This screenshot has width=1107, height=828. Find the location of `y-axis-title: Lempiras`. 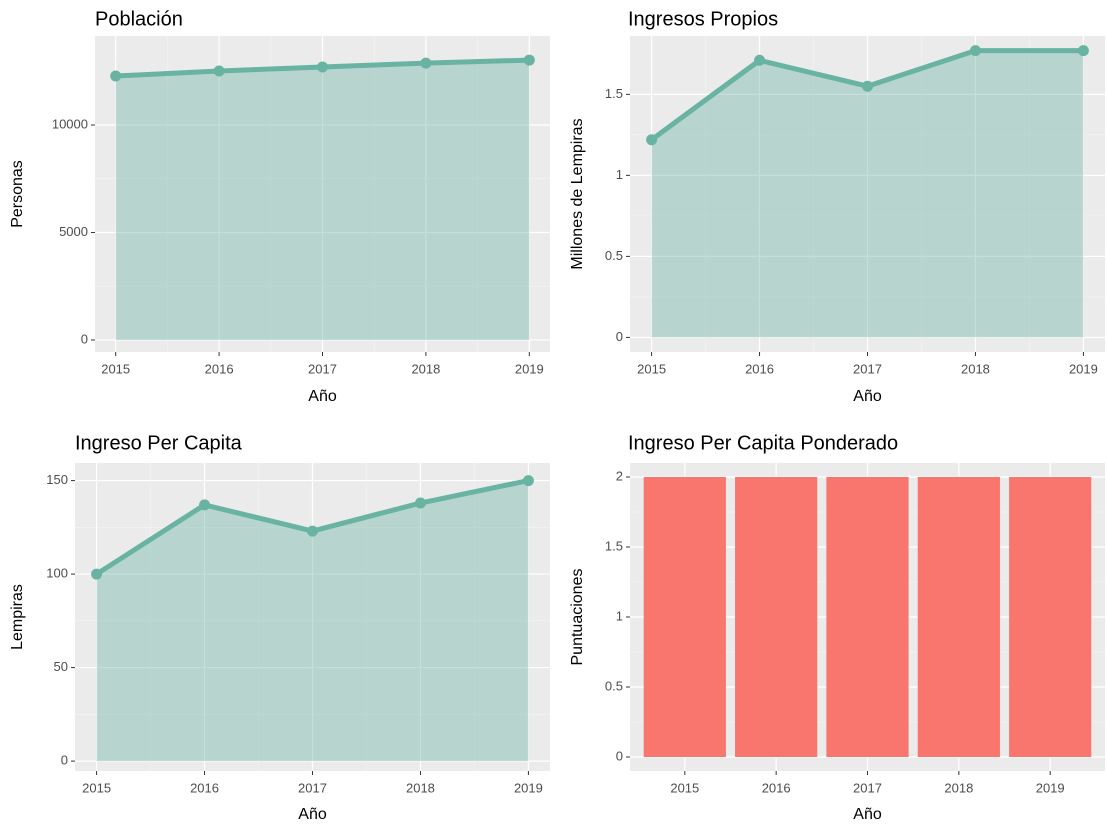

y-axis-title: Lempiras is located at coordinates (17, 617).